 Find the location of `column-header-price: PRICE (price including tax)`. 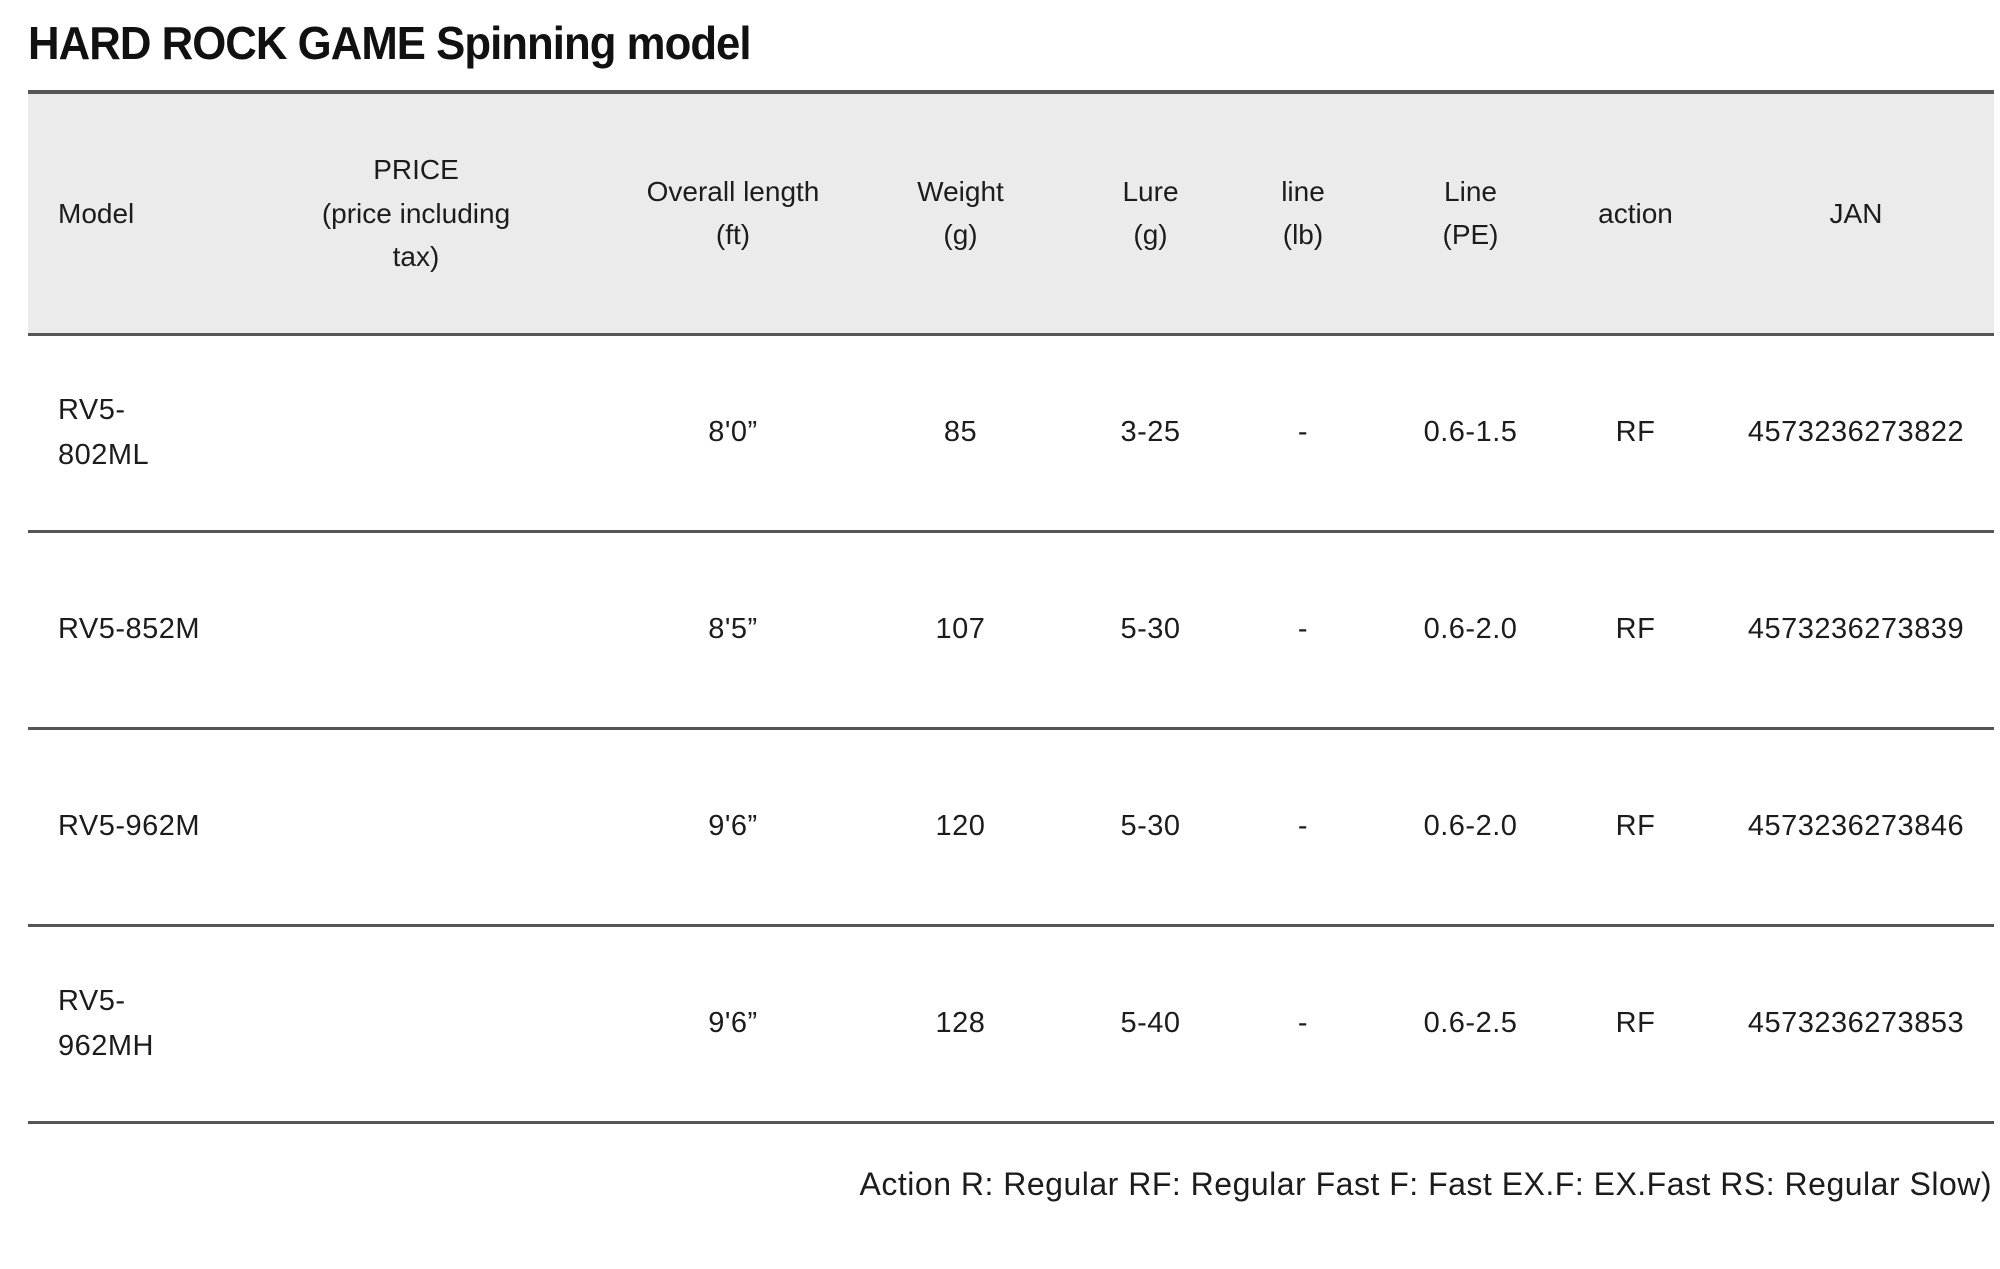

column-header-price: PRICE (price including tax) is located at coordinates (416, 214).